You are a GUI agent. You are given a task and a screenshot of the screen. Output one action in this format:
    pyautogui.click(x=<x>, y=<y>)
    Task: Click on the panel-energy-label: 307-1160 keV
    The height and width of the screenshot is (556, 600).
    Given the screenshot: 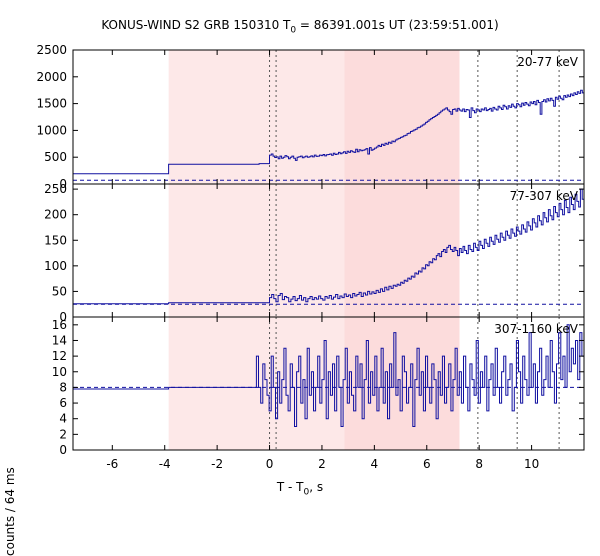 What is the action you would take?
    pyautogui.click(x=536, y=329)
    